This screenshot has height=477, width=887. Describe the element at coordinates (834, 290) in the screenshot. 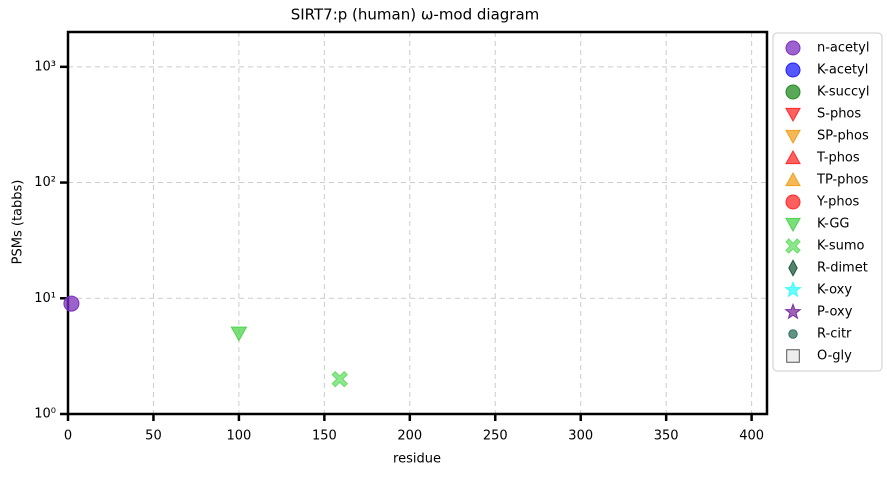

I see `legend-label: K-oxy` at that location.